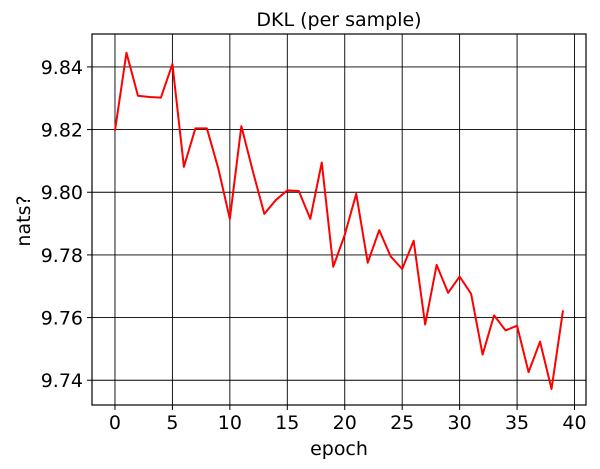 Image resolution: width=600 pixels, height=469 pixels. Describe the element at coordinates (66, 224) in the screenshot. I see `y-axis: 9.74 9.76 9.78 9.80 9.82 9.84` at that location.